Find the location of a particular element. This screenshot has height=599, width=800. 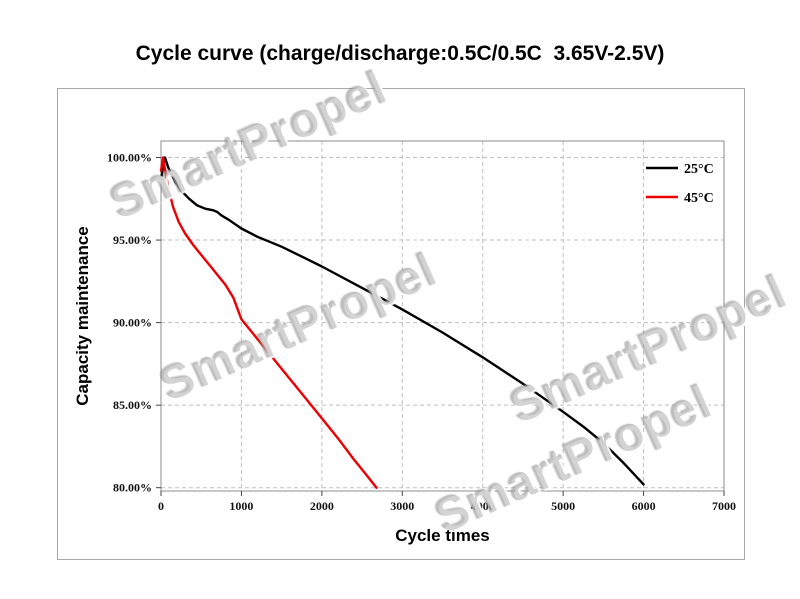

svg-text: 2000 is located at coordinates (322, 506).